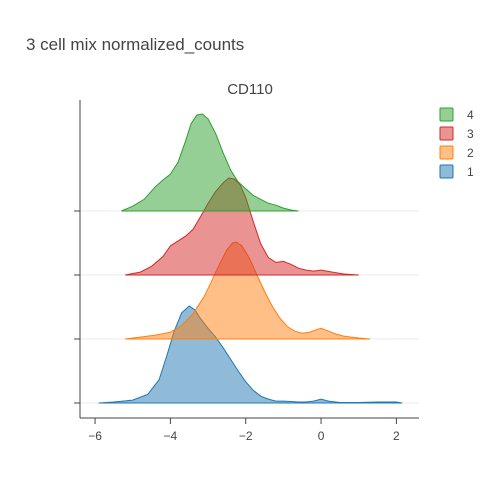  Describe the element at coordinates (250, 89) in the screenshot. I see `chart-subtitle: CD110` at that location.